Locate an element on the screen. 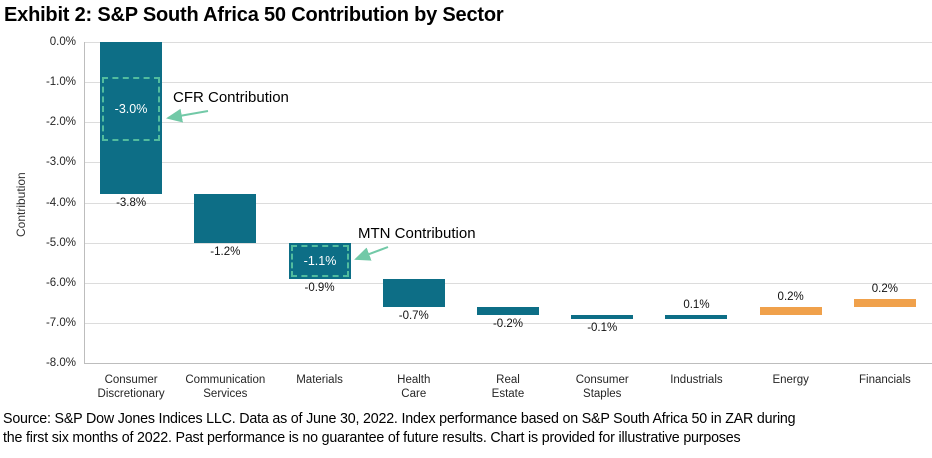 This screenshot has height=458, width=932. y-axis-title: Contribution is located at coordinates (21, 205).